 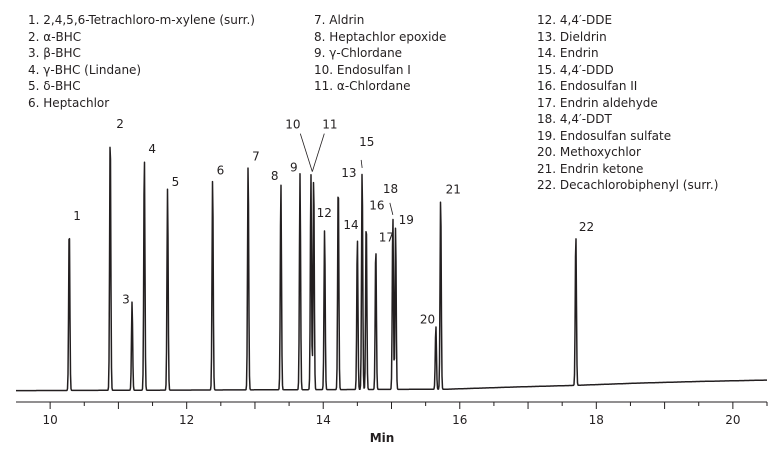 What do you see at coordinates (572, 36) in the screenshot?
I see `legend-item: 13. Dieldrin` at bounding box center [572, 36].